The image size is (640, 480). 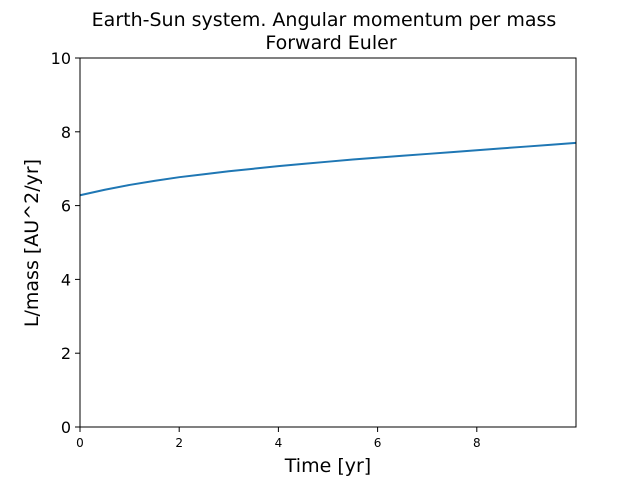 I want to click on x-tick-label: 4, so click(x=279, y=443).